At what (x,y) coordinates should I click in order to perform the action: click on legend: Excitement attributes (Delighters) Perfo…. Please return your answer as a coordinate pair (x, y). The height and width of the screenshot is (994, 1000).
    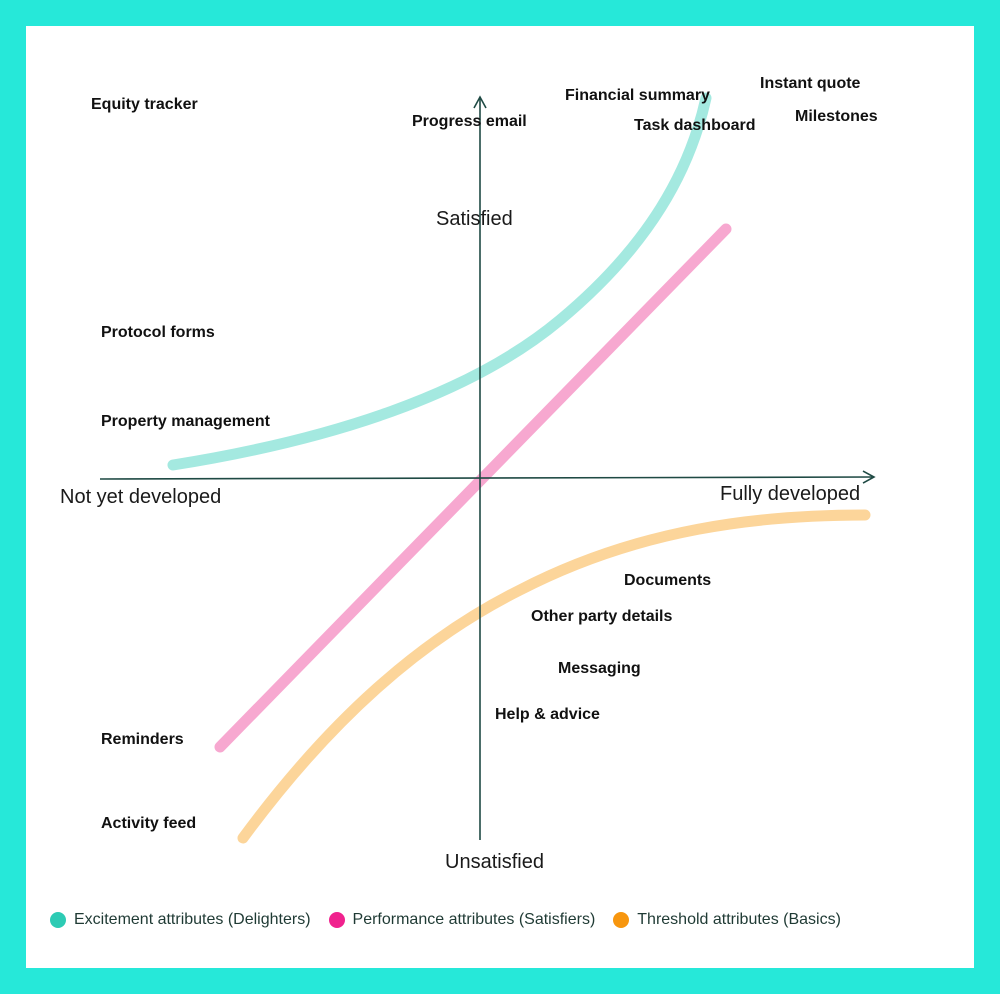
    Looking at the image, I should click on (510, 920).